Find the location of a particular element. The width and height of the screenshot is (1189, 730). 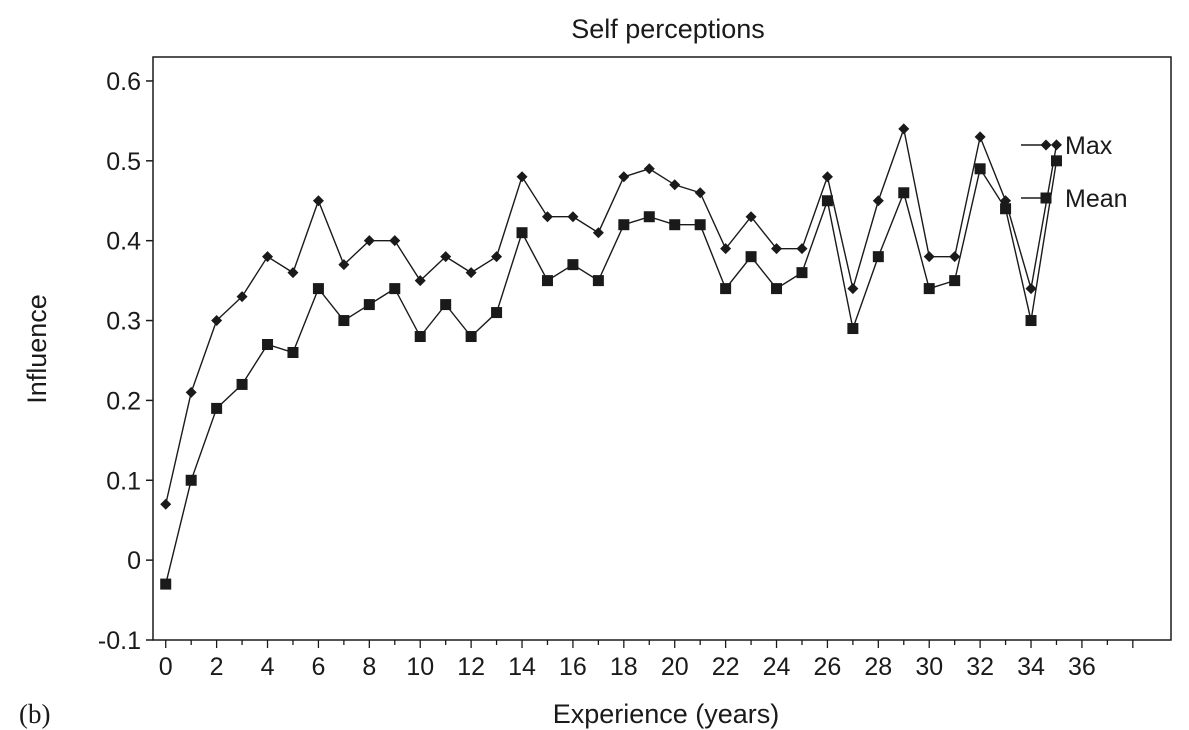

y-tick-label: 0.5 is located at coordinates (123, 162).